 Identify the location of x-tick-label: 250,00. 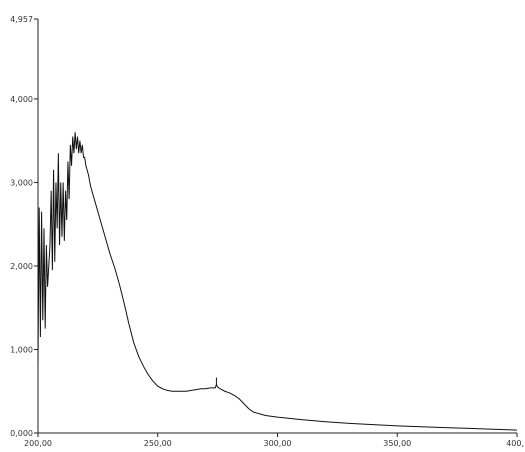
(158, 443).